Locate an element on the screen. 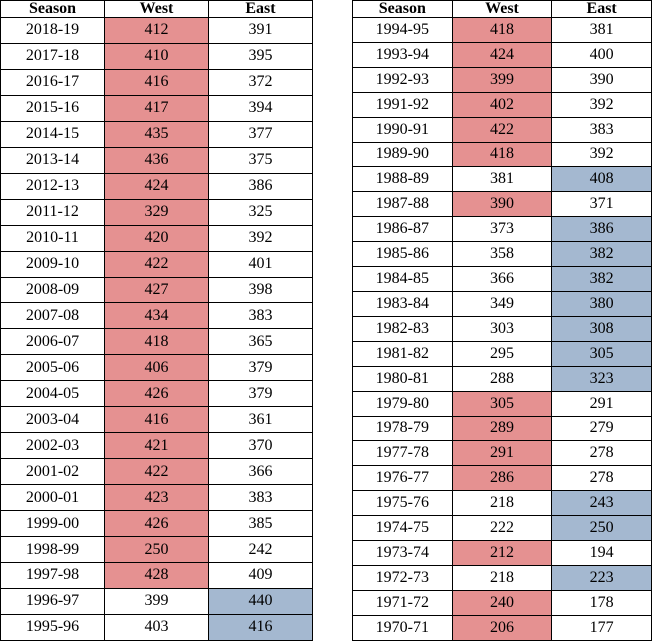 The height and width of the screenshot is (641, 653). east-cell: 391 is located at coordinates (260, 30).